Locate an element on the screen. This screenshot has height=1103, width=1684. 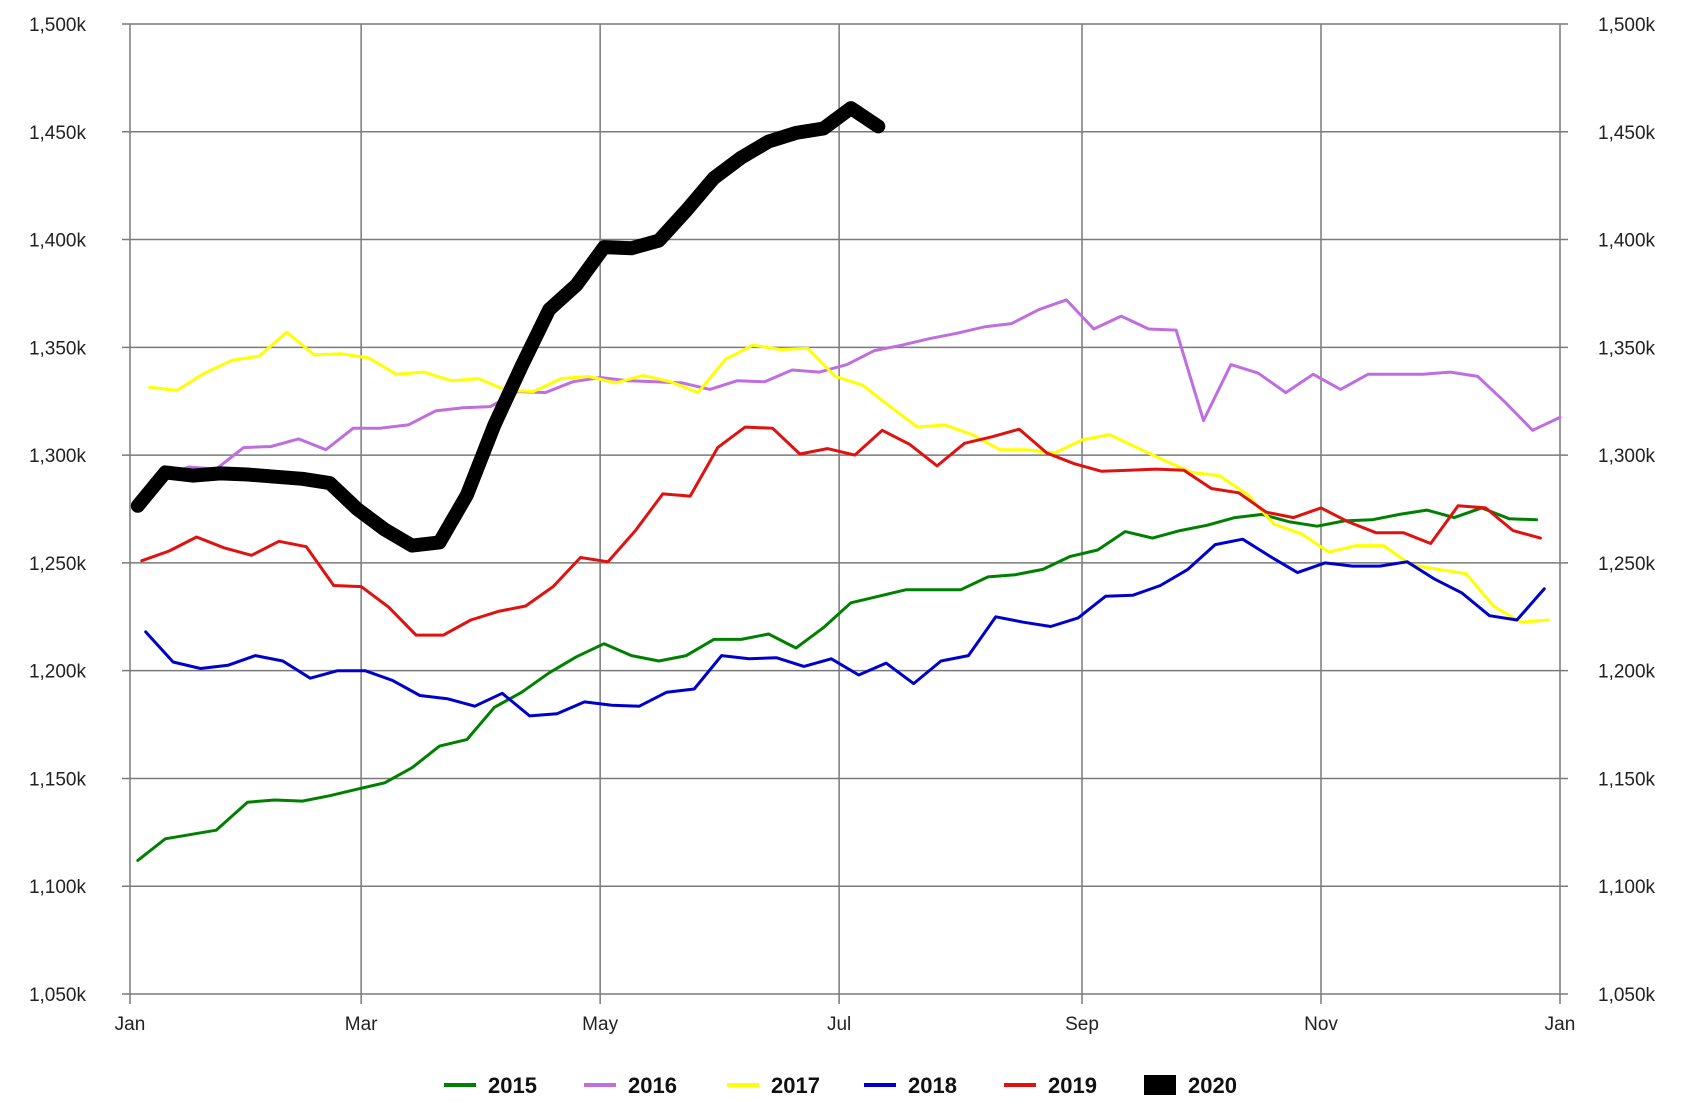
x-tick-label: Jul is located at coordinates (839, 1024).